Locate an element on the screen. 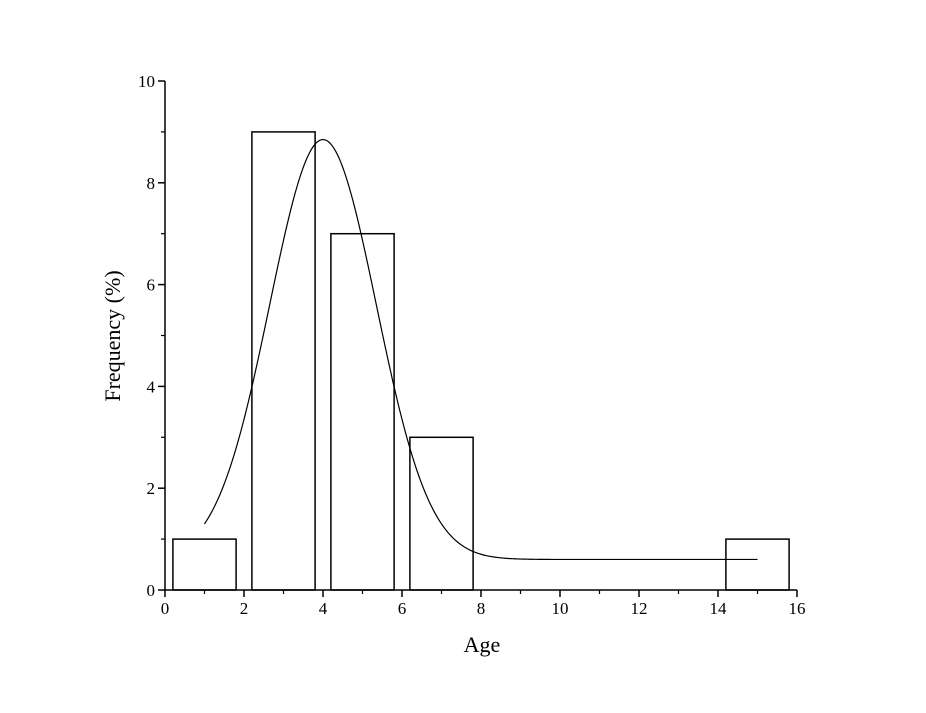 The height and width of the screenshot is (713, 926). y-tick-label: 2 is located at coordinates (151, 488).